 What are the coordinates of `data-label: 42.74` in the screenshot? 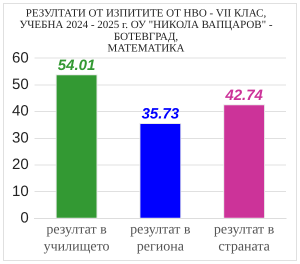 It's located at (244, 95).